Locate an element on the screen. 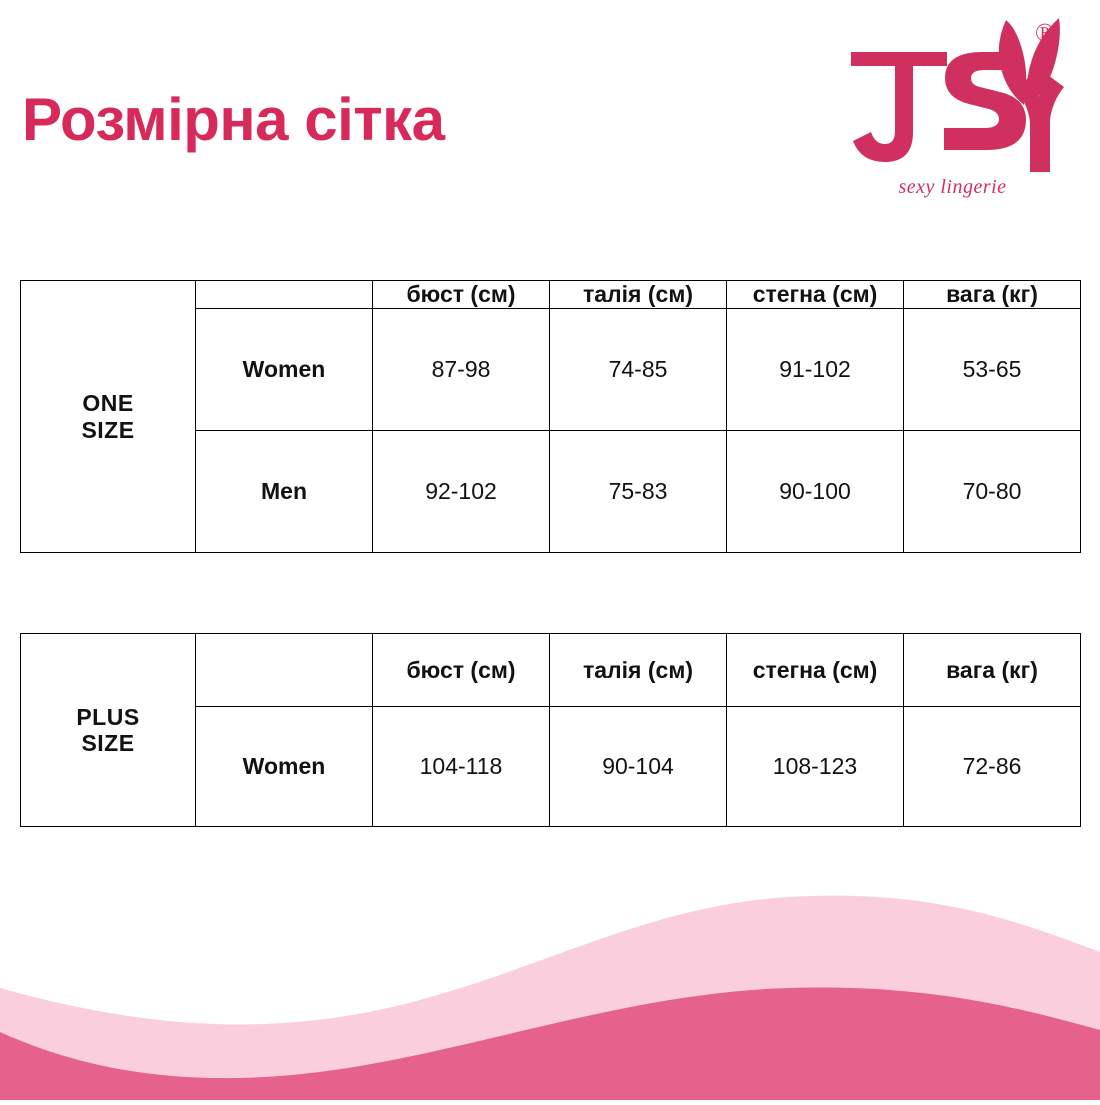  logo-tagline: sexy lingerie is located at coordinates (952, 187).